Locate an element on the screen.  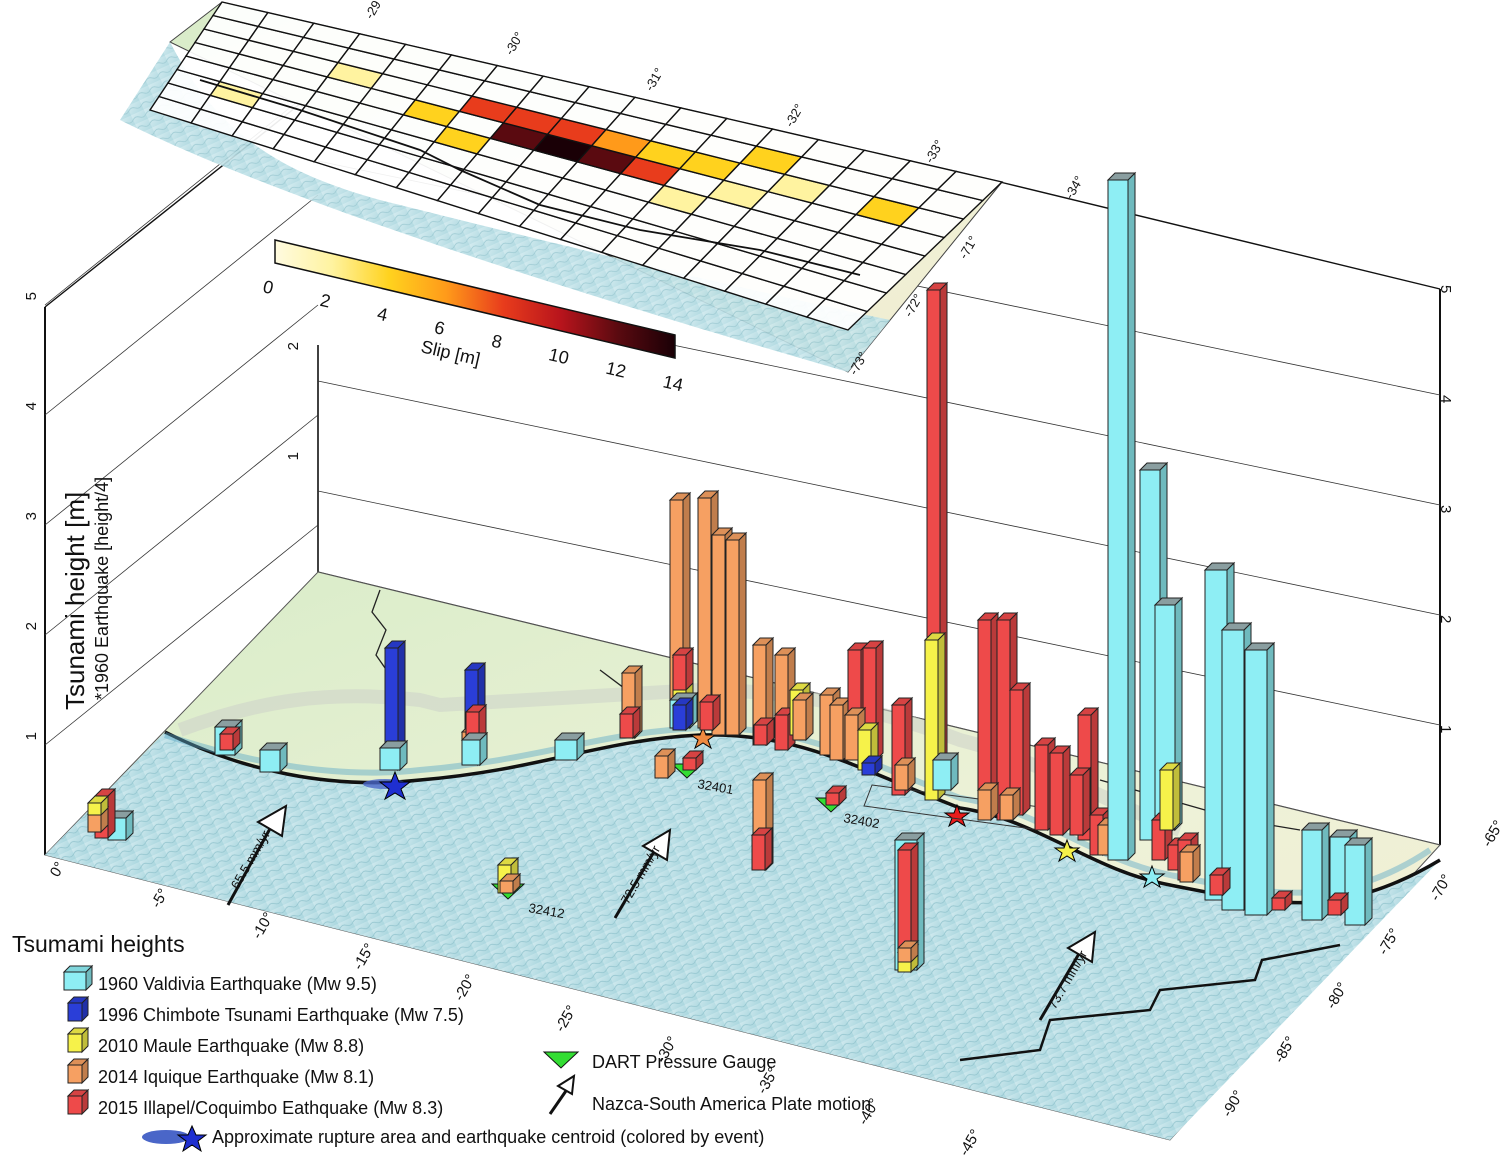
legend-plate-label: Nazca-South America Plate motion is located at coordinates (731, 1104).